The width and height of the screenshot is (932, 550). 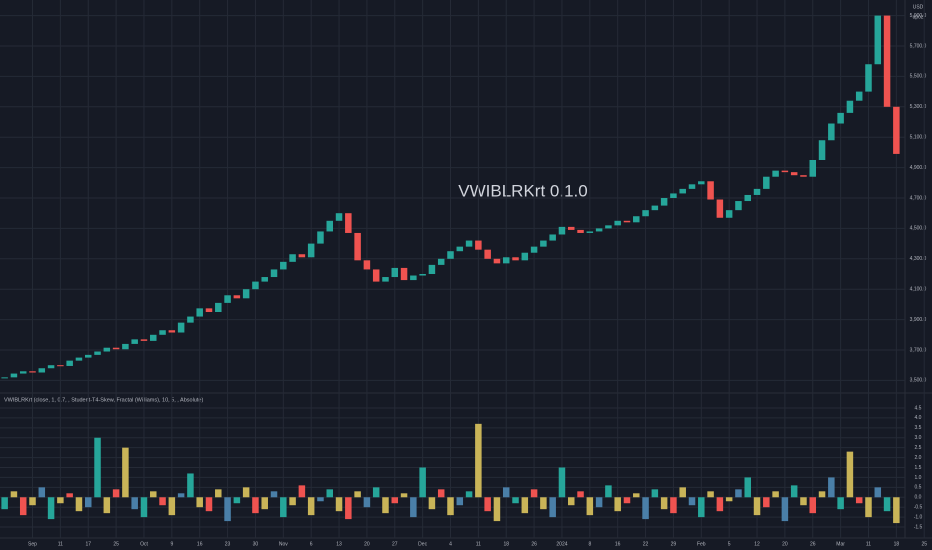 What do you see at coordinates (918, 198) in the screenshot?
I see `y-tick-label: 4,700.0` at bounding box center [918, 198].